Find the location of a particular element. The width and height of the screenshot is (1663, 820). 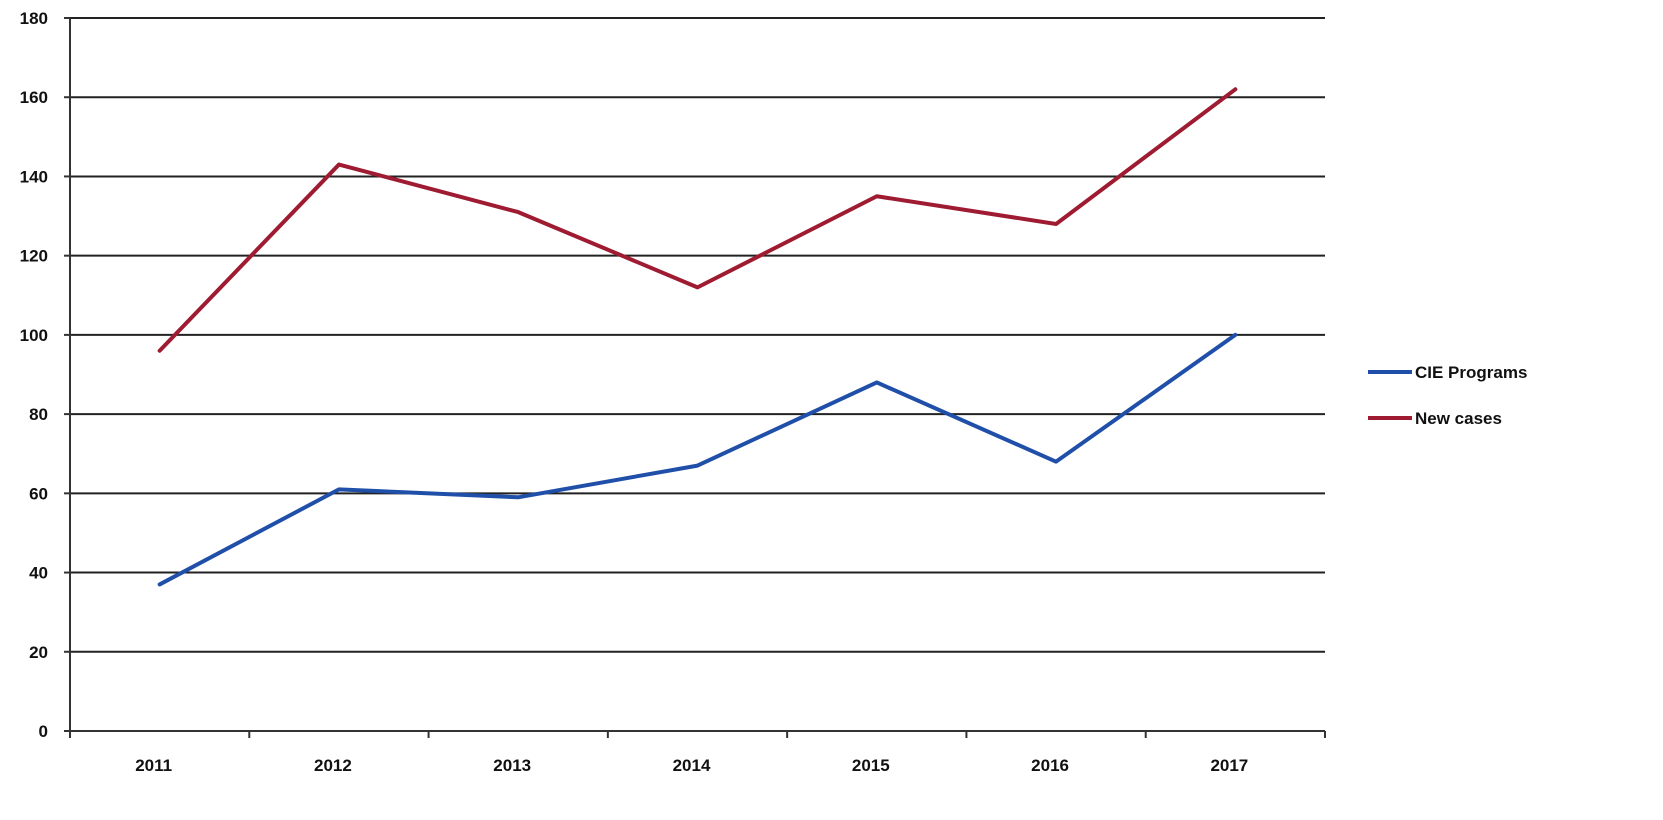

y-tick-labels: 0 20 40 60 80 100 120 140 160 180 is located at coordinates (34, 375).